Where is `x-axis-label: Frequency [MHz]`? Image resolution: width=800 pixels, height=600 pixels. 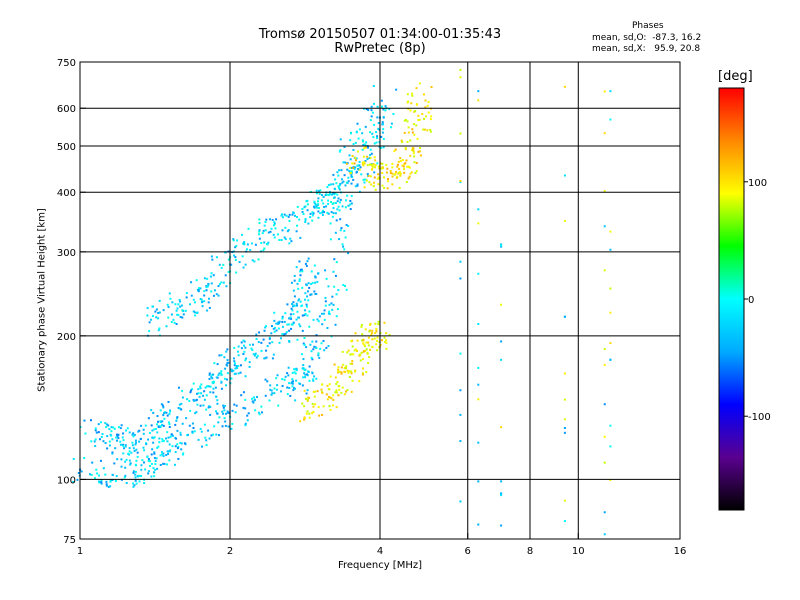 x-axis-label: Frequency [MHz] is located at coordinates (380, 565).